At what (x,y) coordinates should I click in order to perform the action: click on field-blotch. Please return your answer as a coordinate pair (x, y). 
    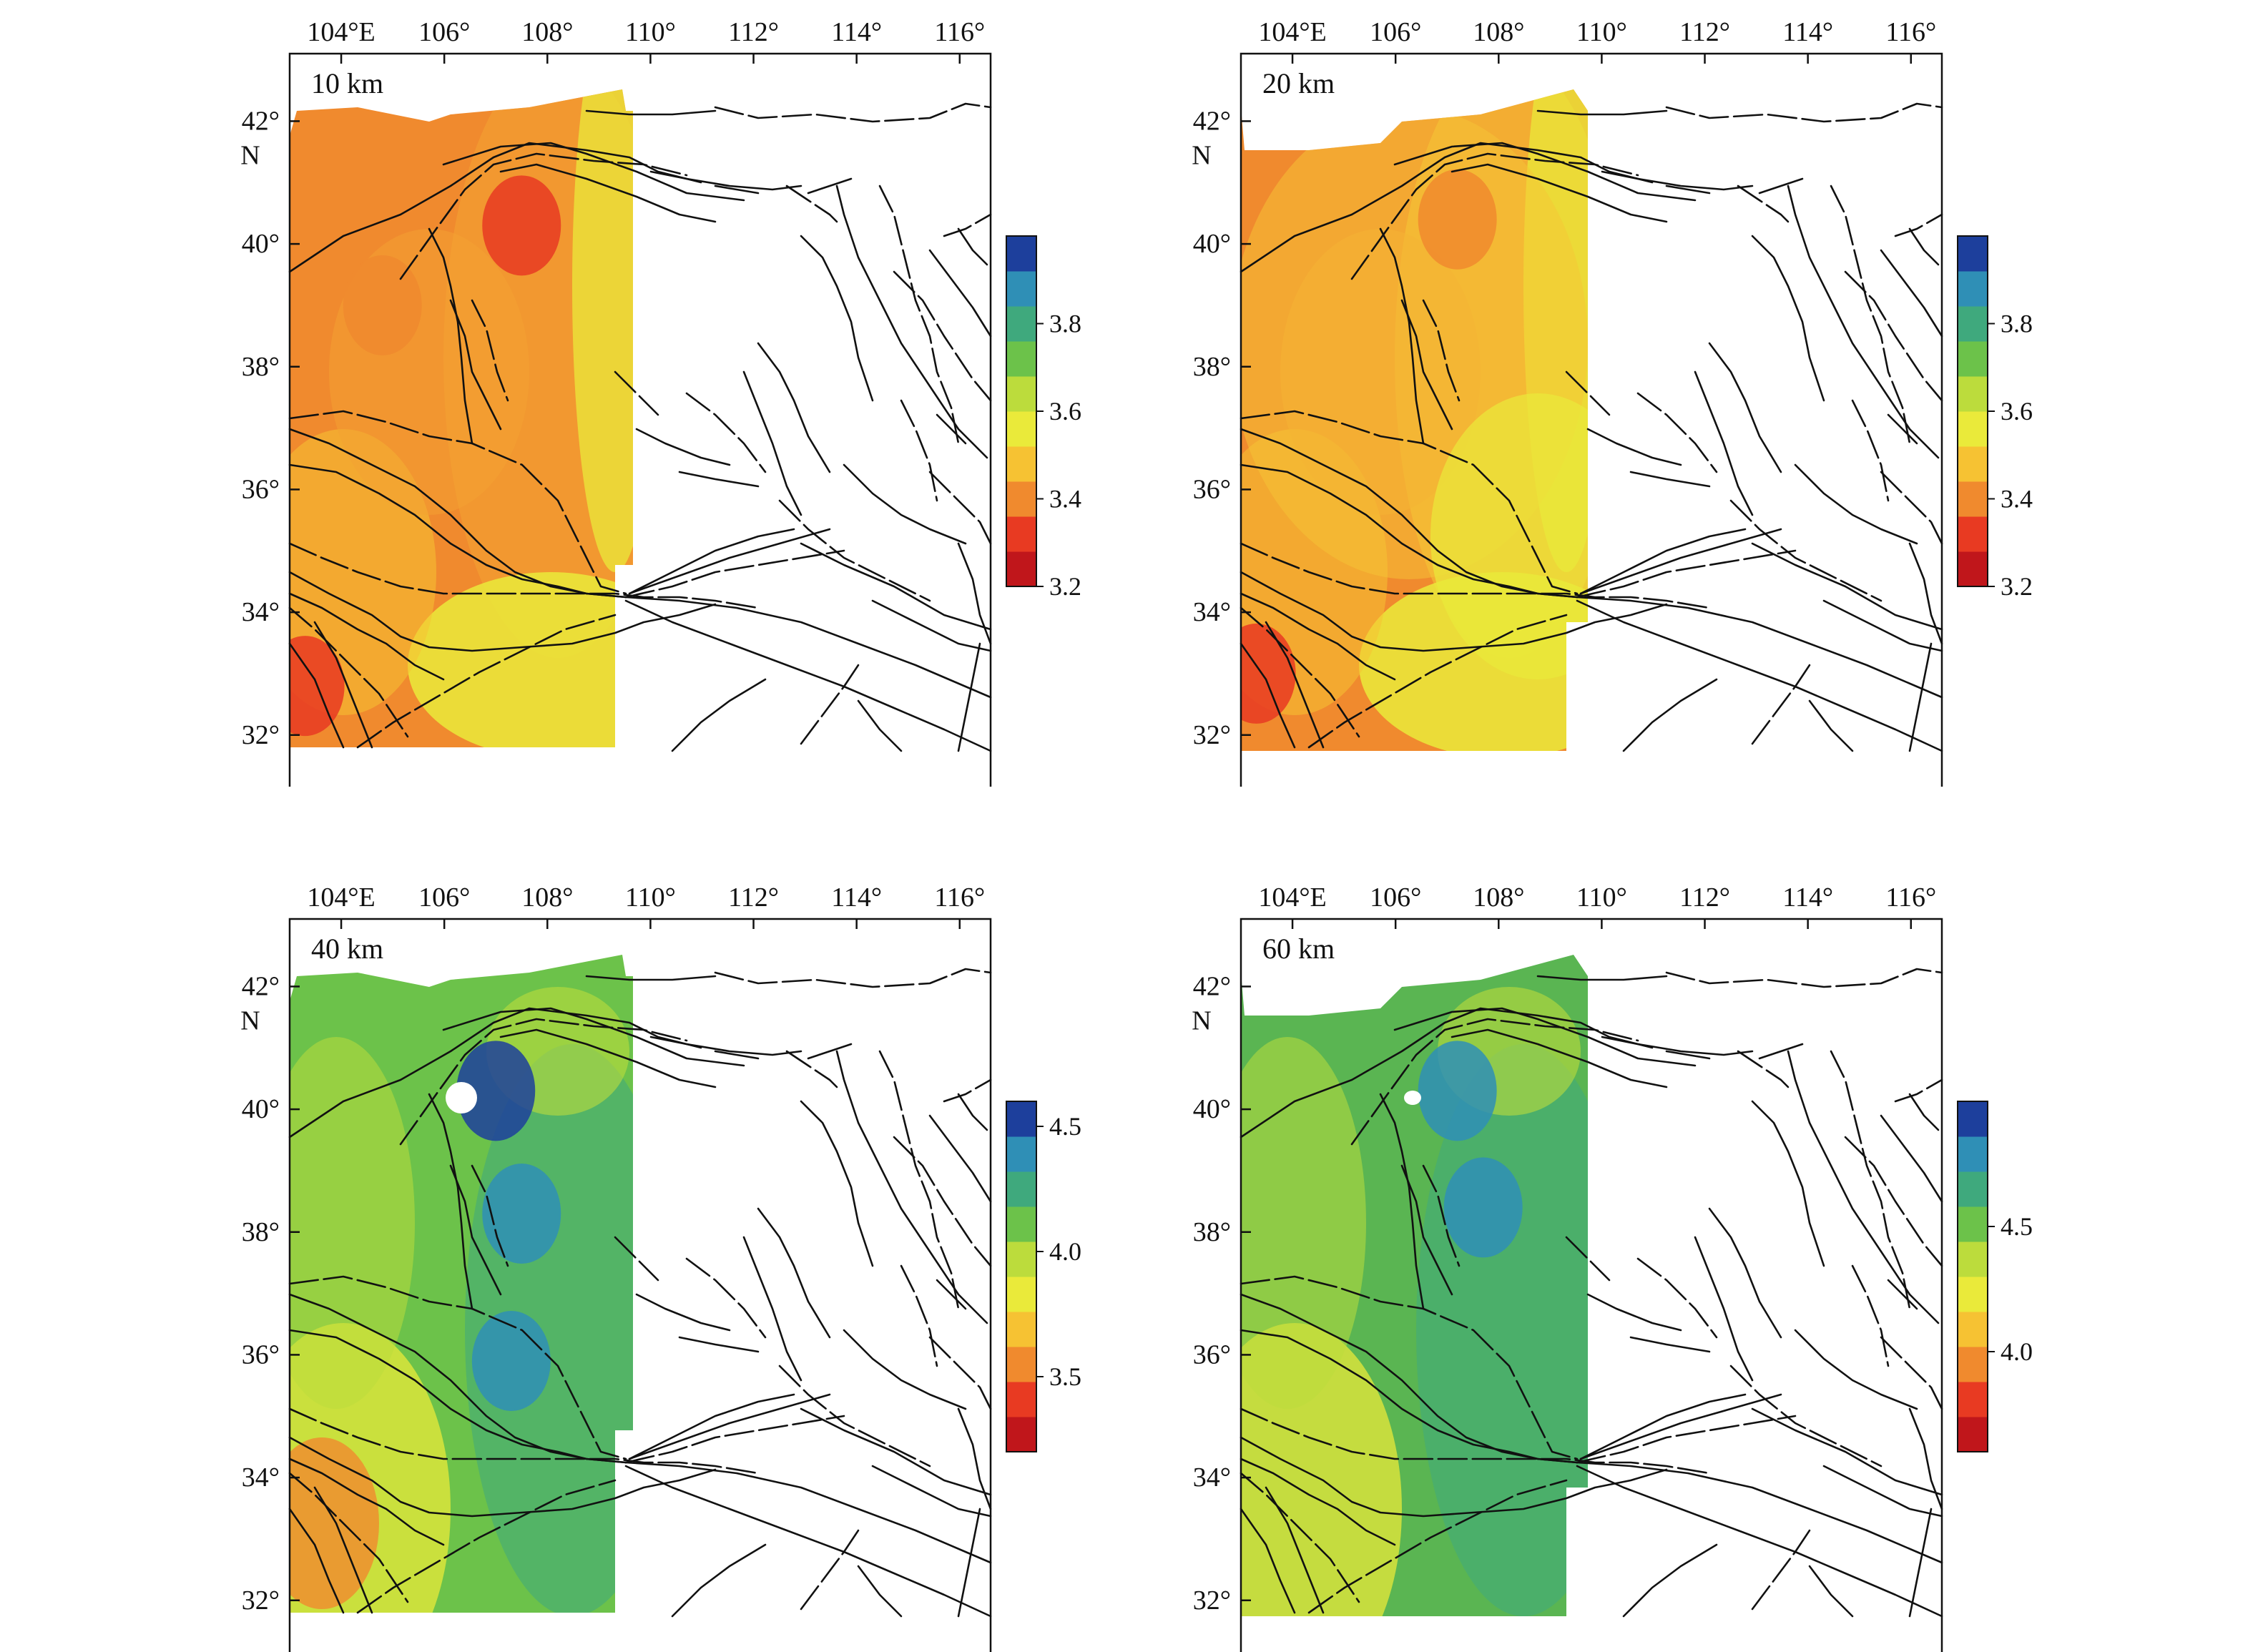
    Looking at the image, I should click on (1321, 1469).